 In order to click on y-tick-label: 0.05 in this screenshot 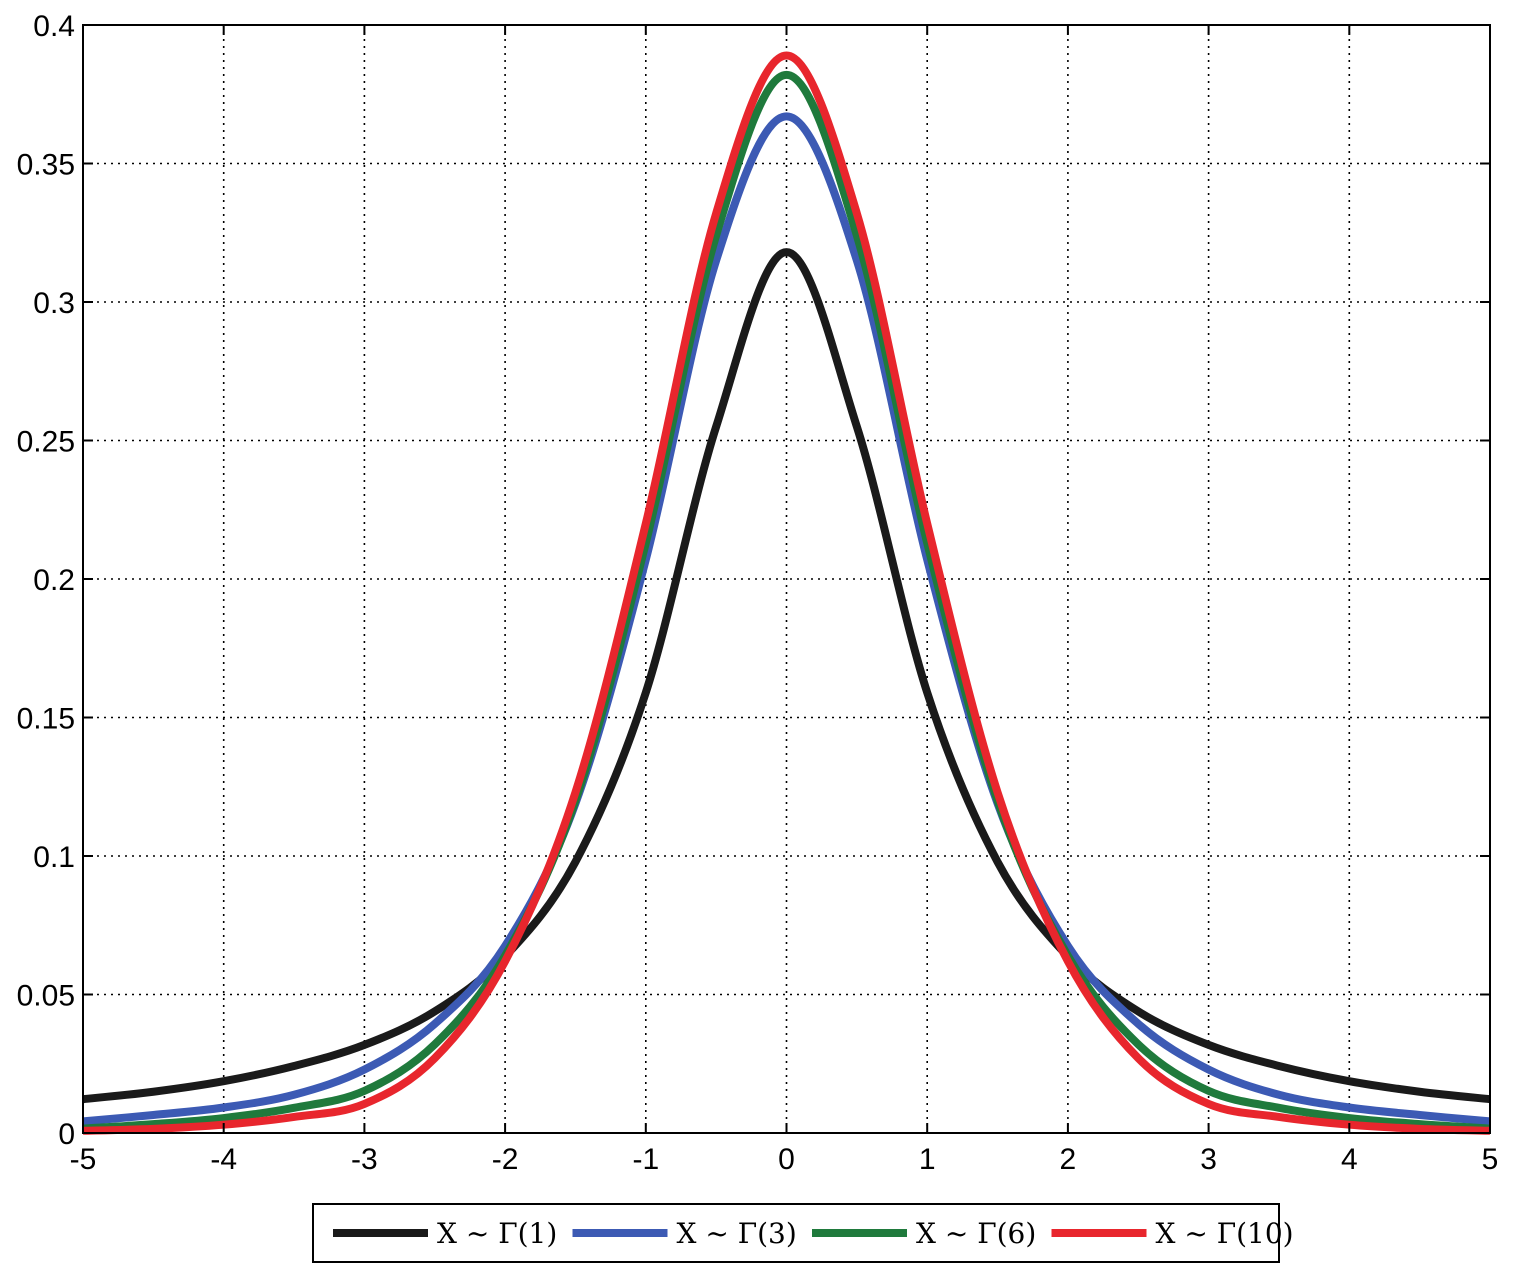, I will do `click(46, 996)`.